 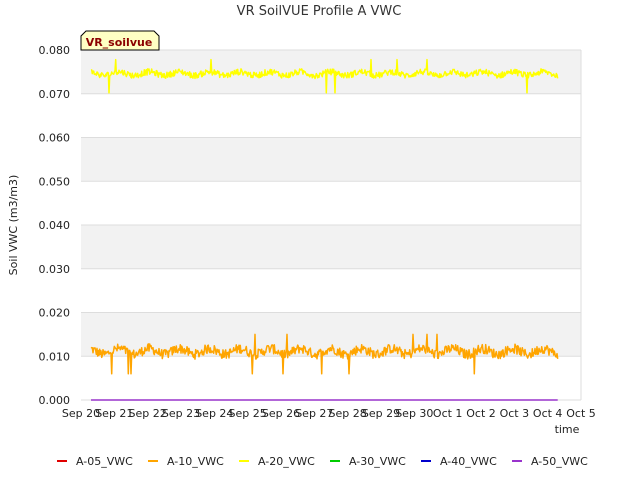 What do you see at coordinates (414, 413) in the screenshot?
I see `x-tick-label: Sep 30` at bounding box center [414, 413].